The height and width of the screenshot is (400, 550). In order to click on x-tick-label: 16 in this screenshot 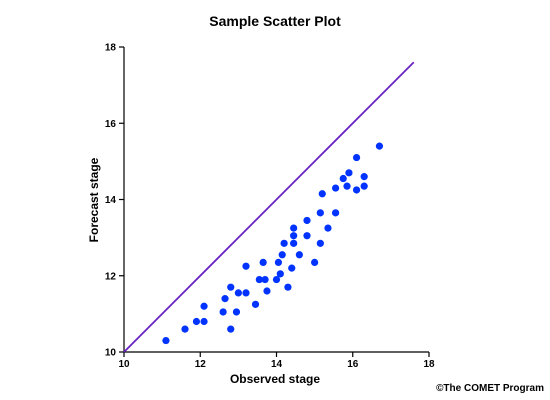, I will do `click(353, 364)`.